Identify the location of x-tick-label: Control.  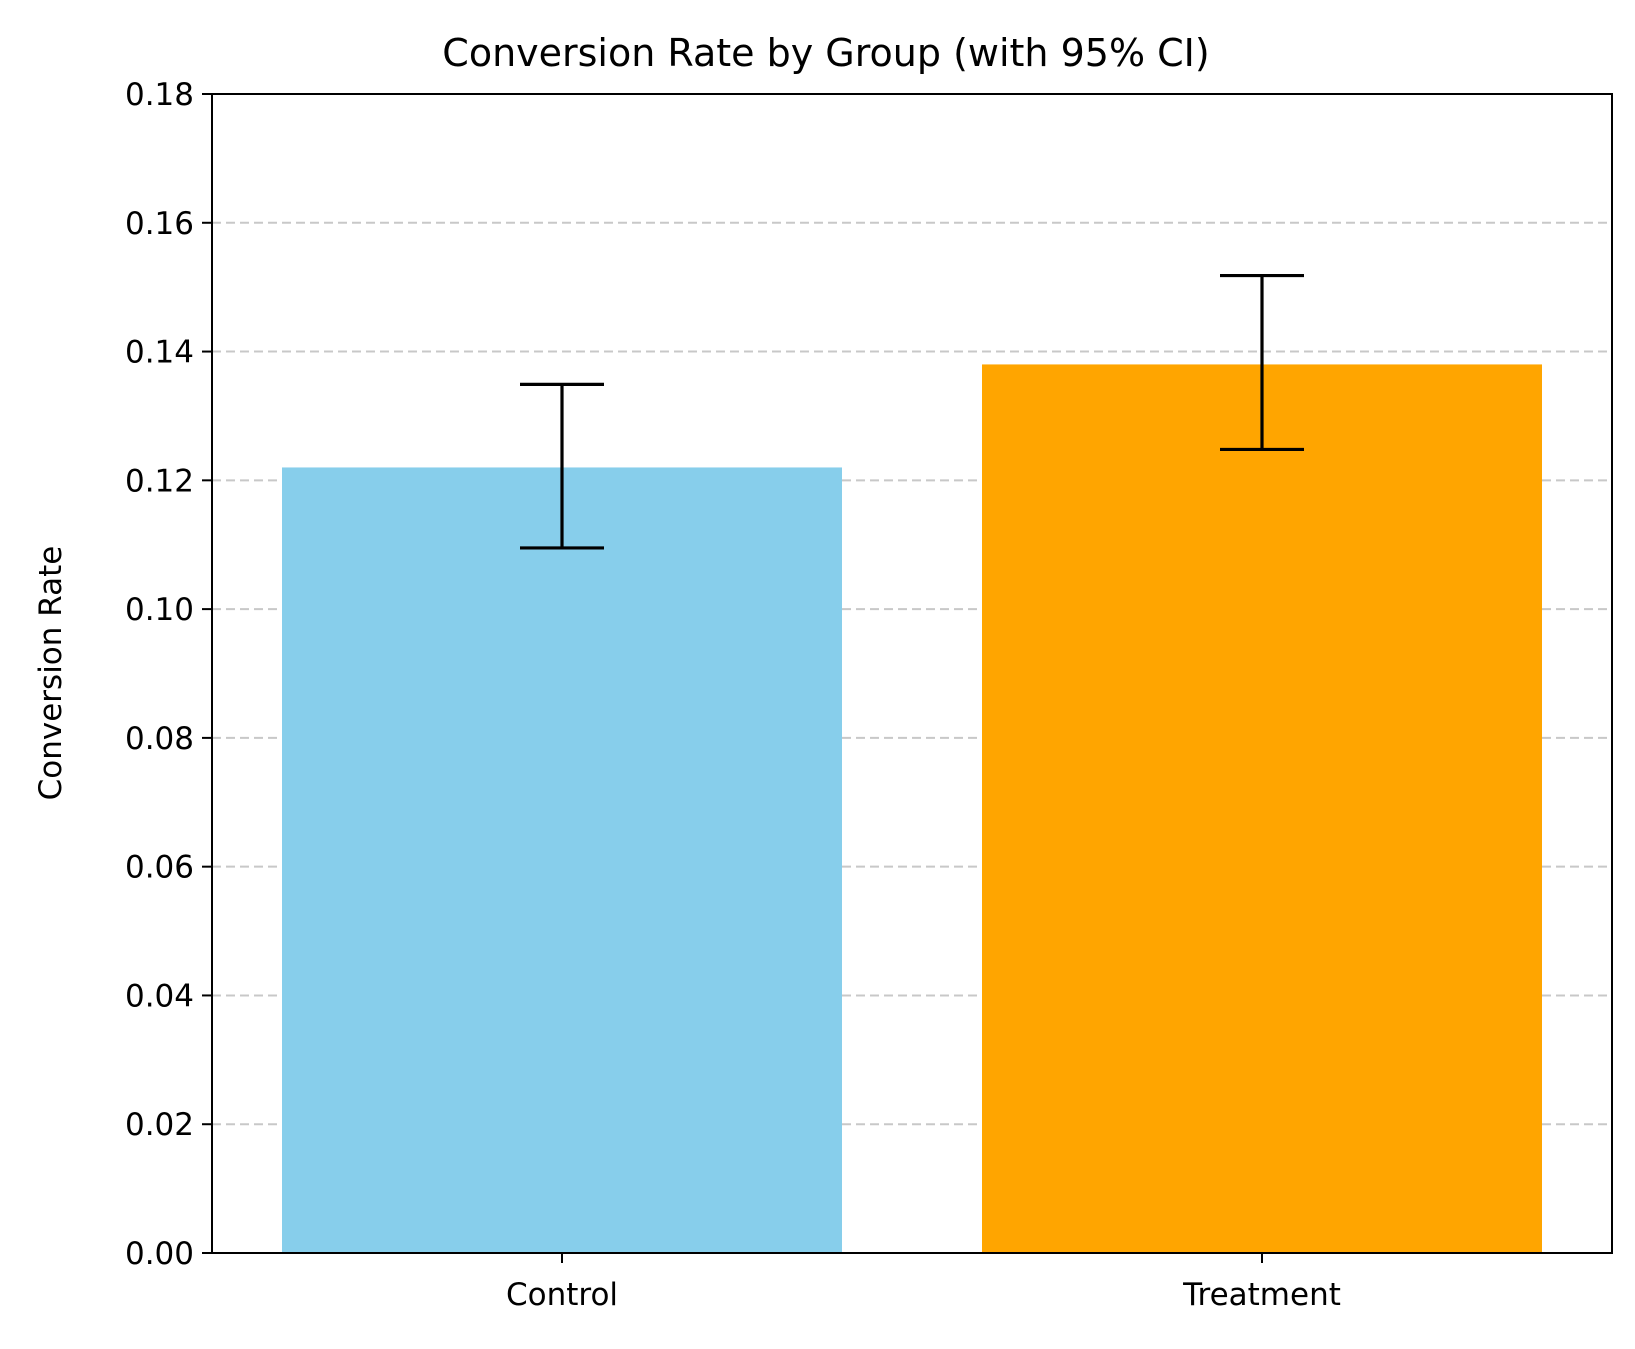
(562, 1295).